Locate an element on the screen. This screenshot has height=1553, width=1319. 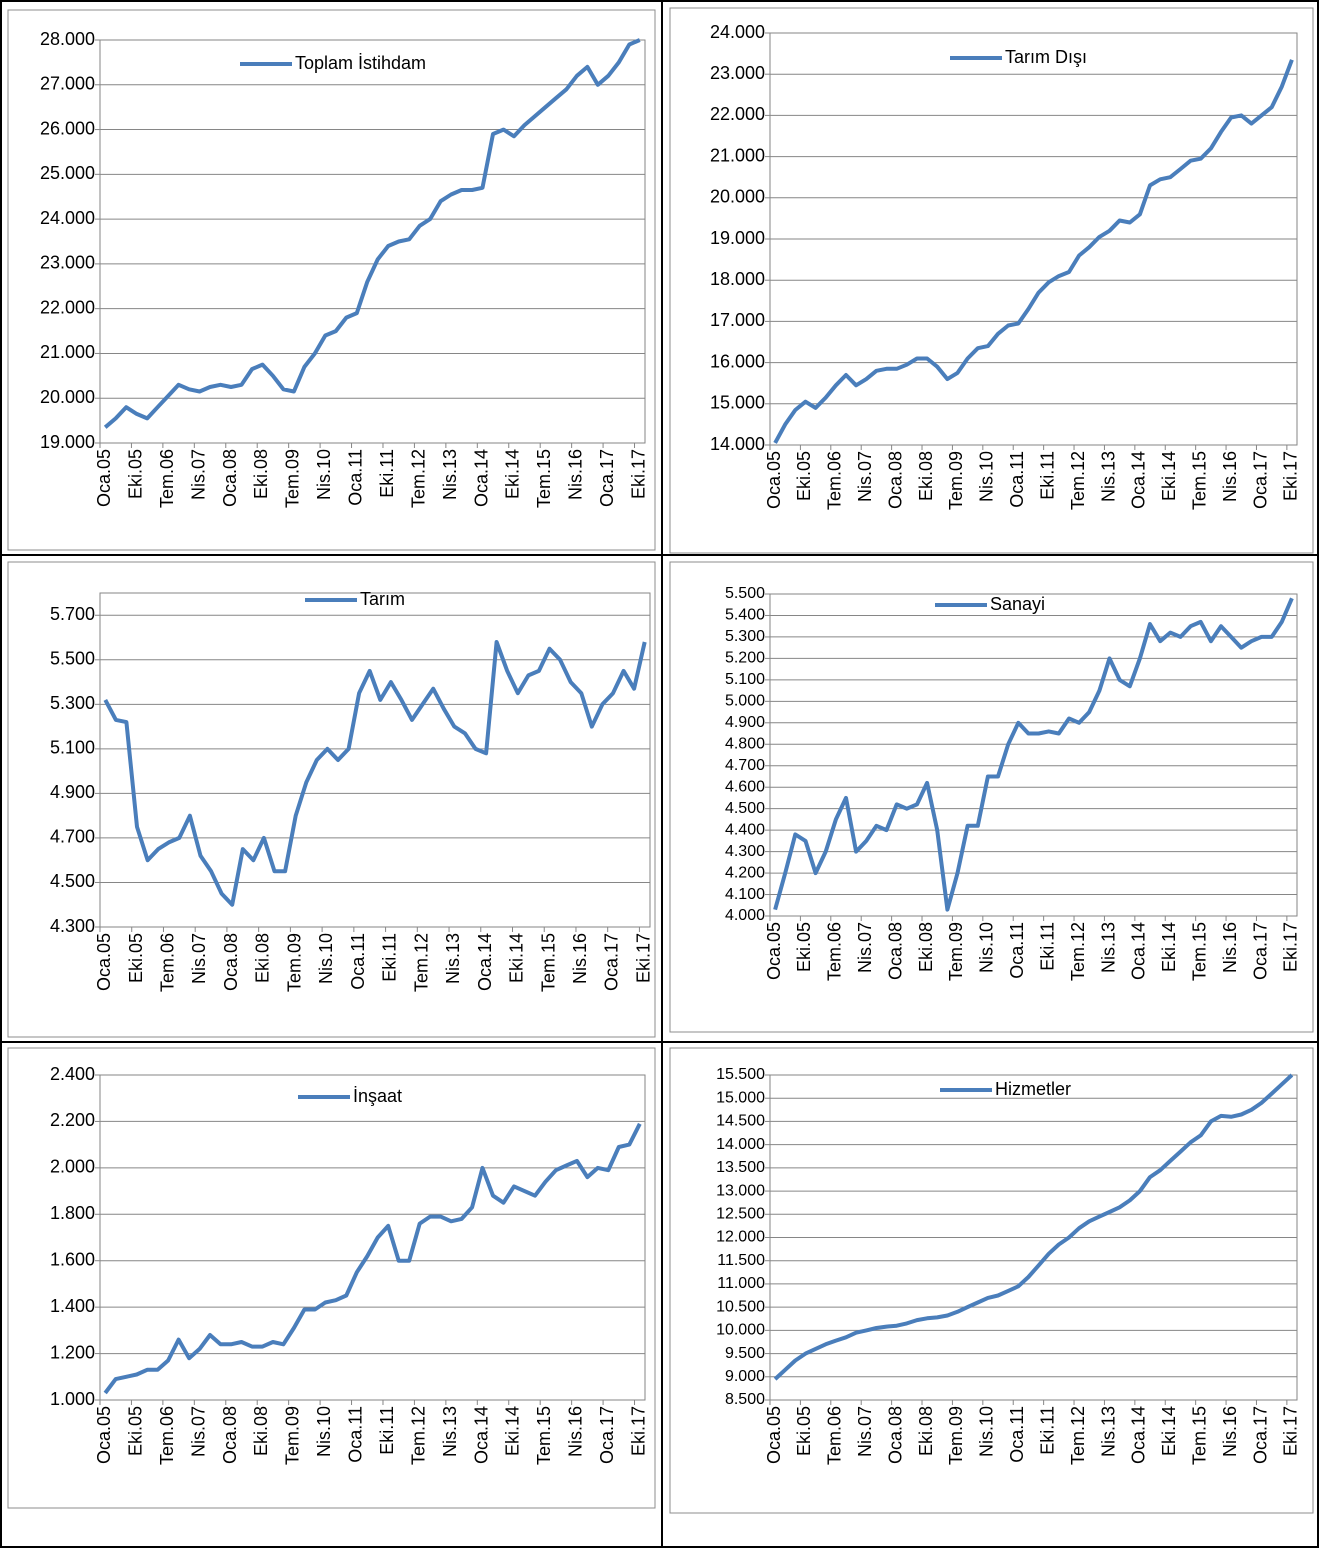
legend-label: Tarım is located at coordinates (382, 599).